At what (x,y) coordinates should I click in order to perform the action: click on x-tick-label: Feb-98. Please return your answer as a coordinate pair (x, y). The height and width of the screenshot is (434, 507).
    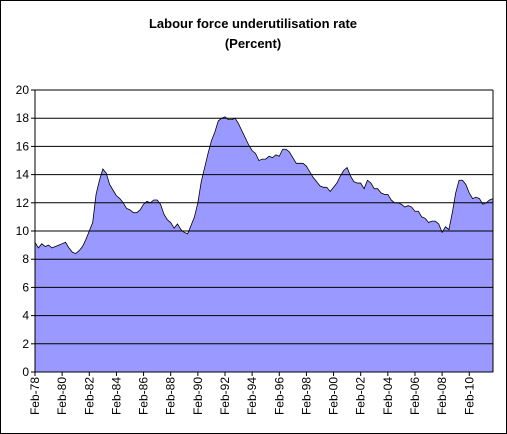
    Looking at the image, I should click on (306, 396).